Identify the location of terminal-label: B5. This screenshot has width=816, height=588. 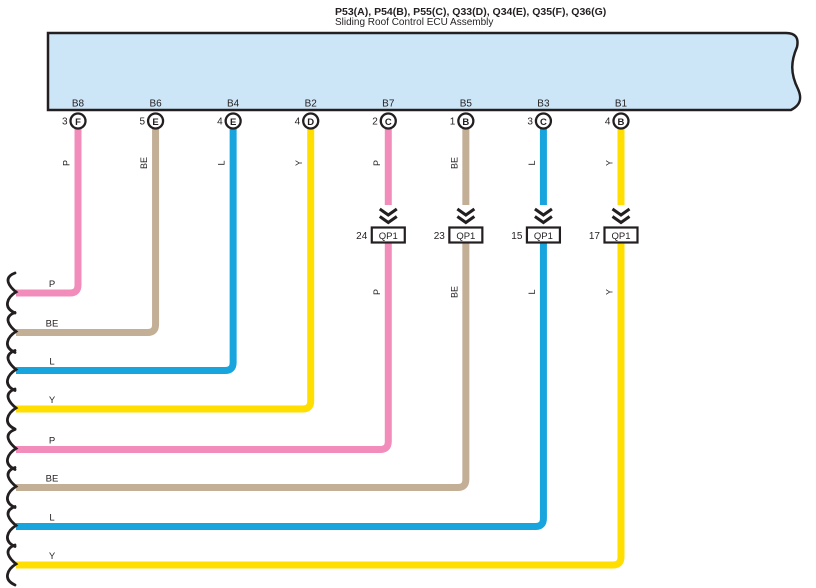
(466, 104).